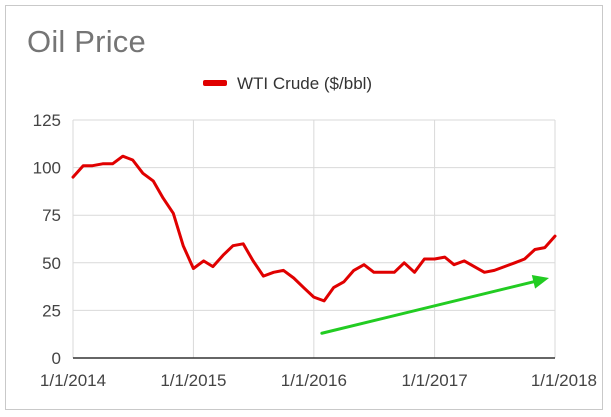 This screenshot has width=611, height=417. I want to click on y-tick-label: 125, so click(47, 120).